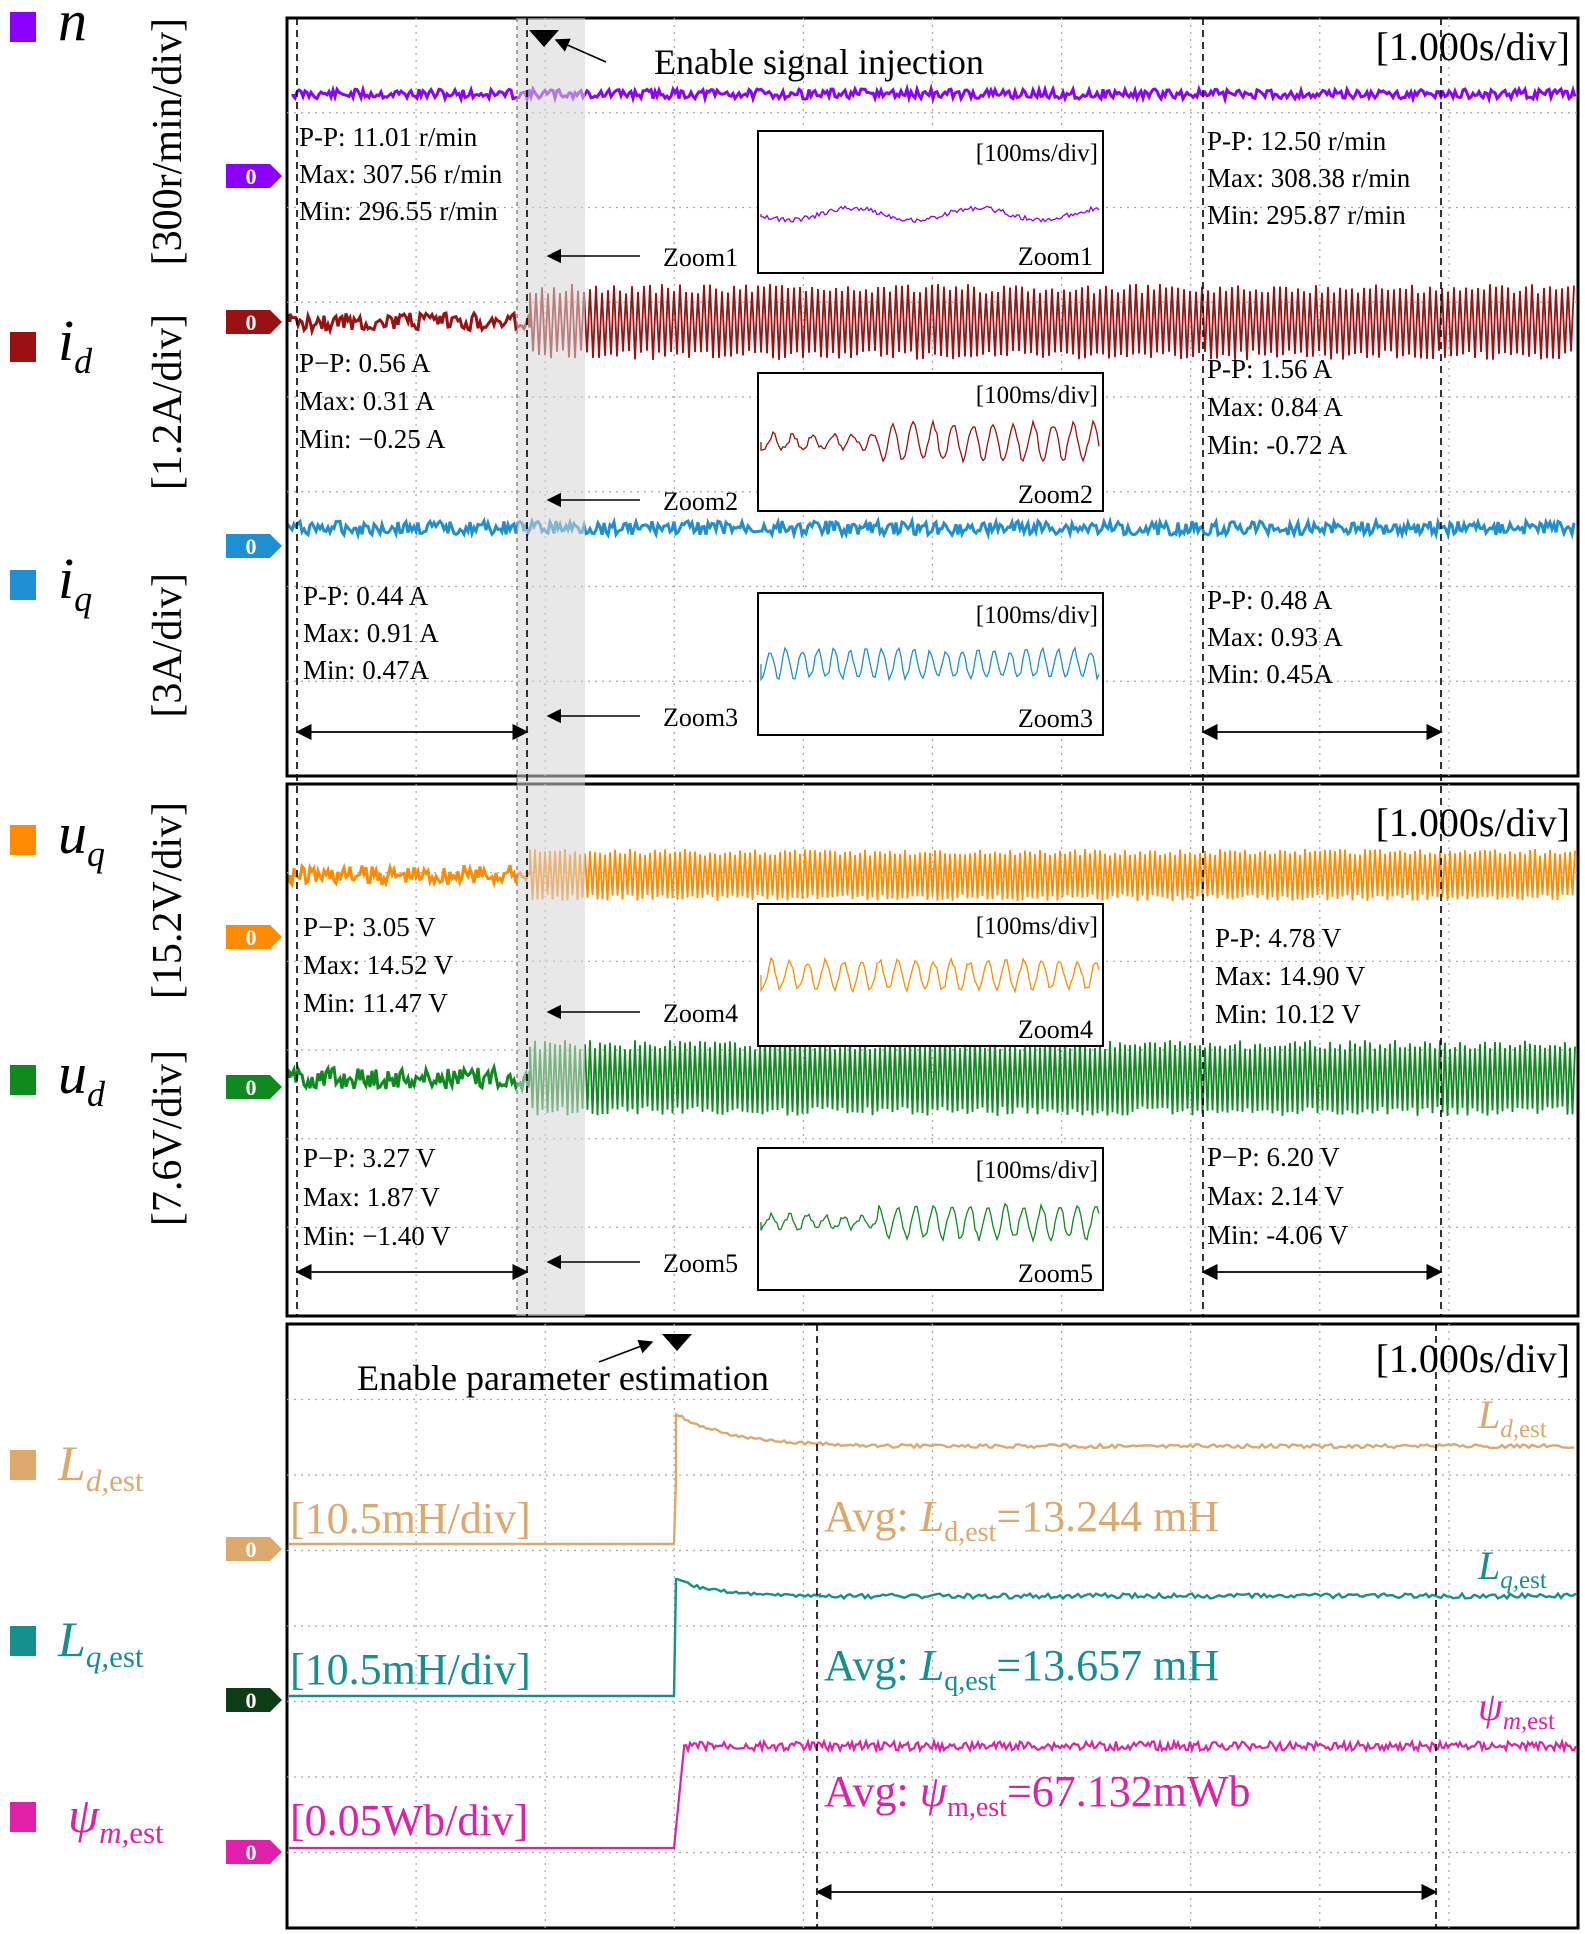 The height and width of the screenshot is (1934, 1585). I want to click on trace-tag-ld: Ld,est, so click(1512, 1417).